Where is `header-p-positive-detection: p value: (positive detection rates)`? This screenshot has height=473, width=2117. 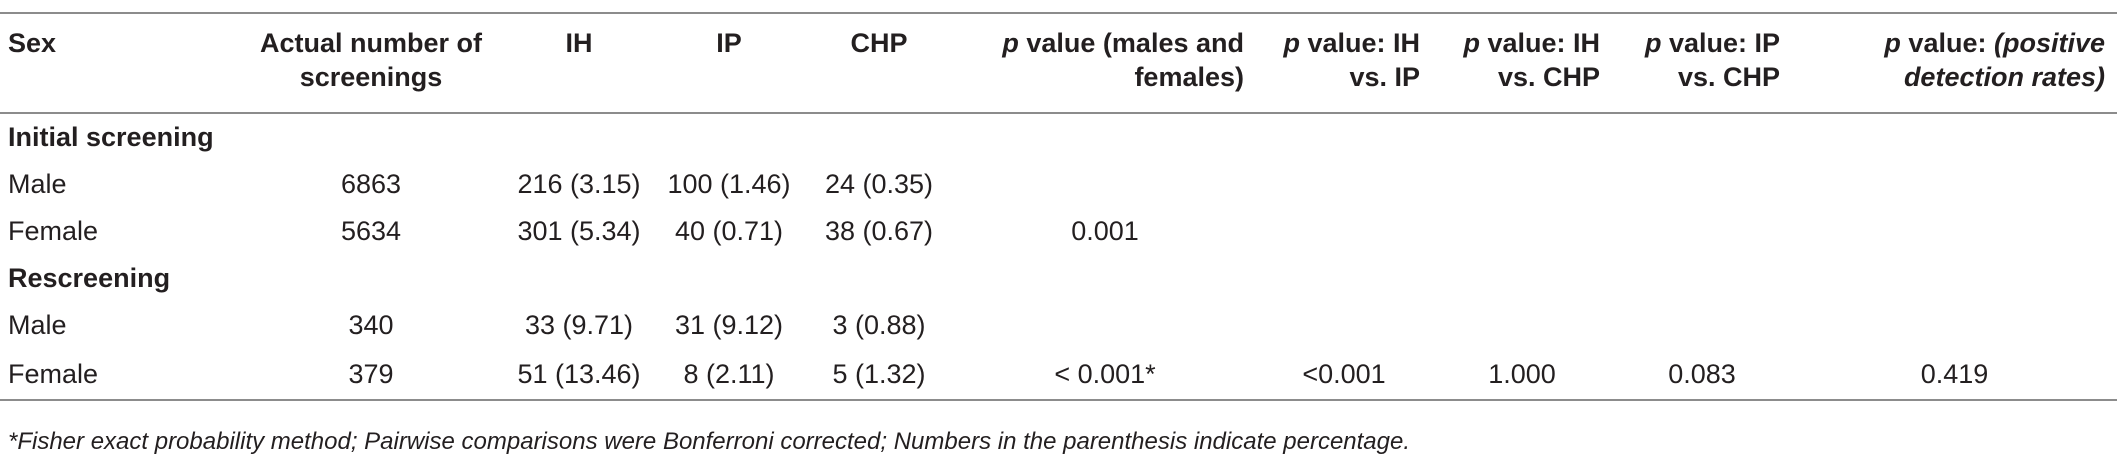
header-p-positive-detection: p value: (positive detection rates) is located at coordinates (1954, 63).